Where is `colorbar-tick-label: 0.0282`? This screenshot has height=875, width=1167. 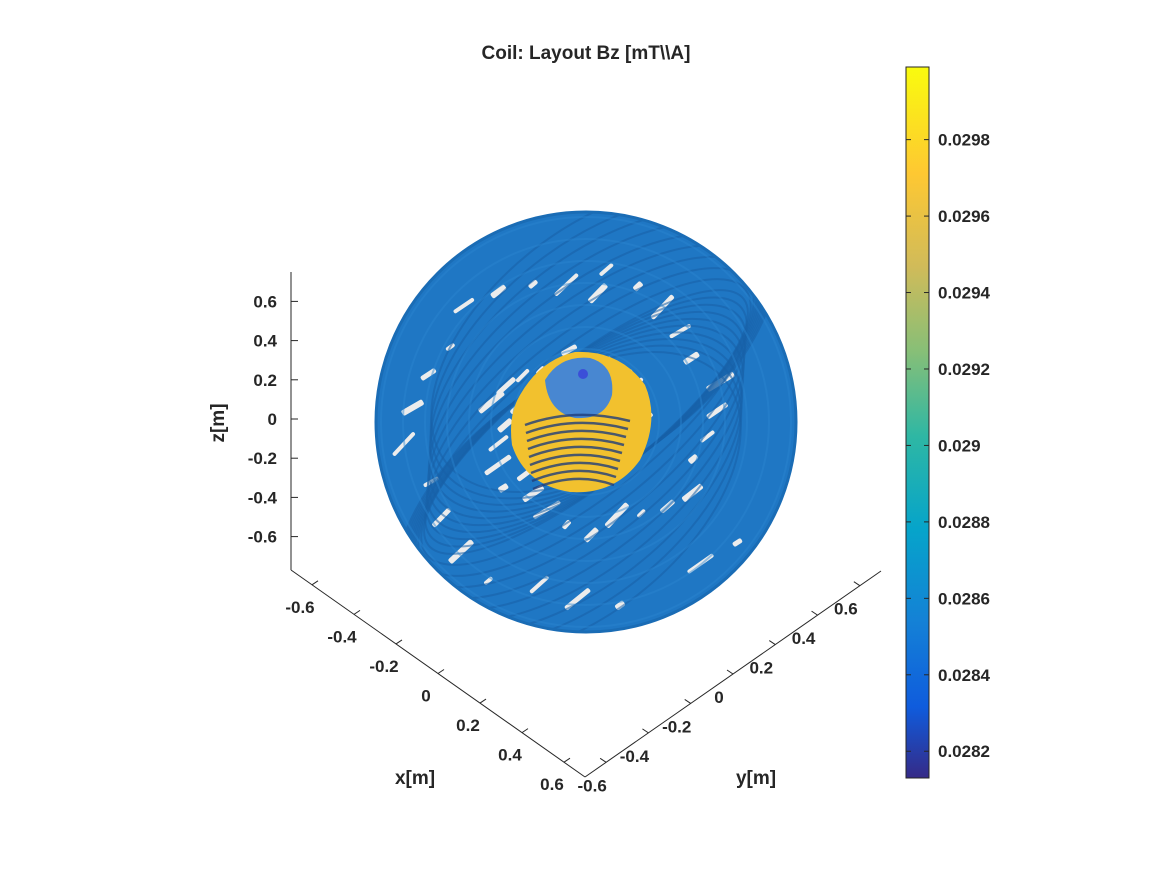
colorbar-tick-label: 0.0282 is located at coordinates (964, 751).